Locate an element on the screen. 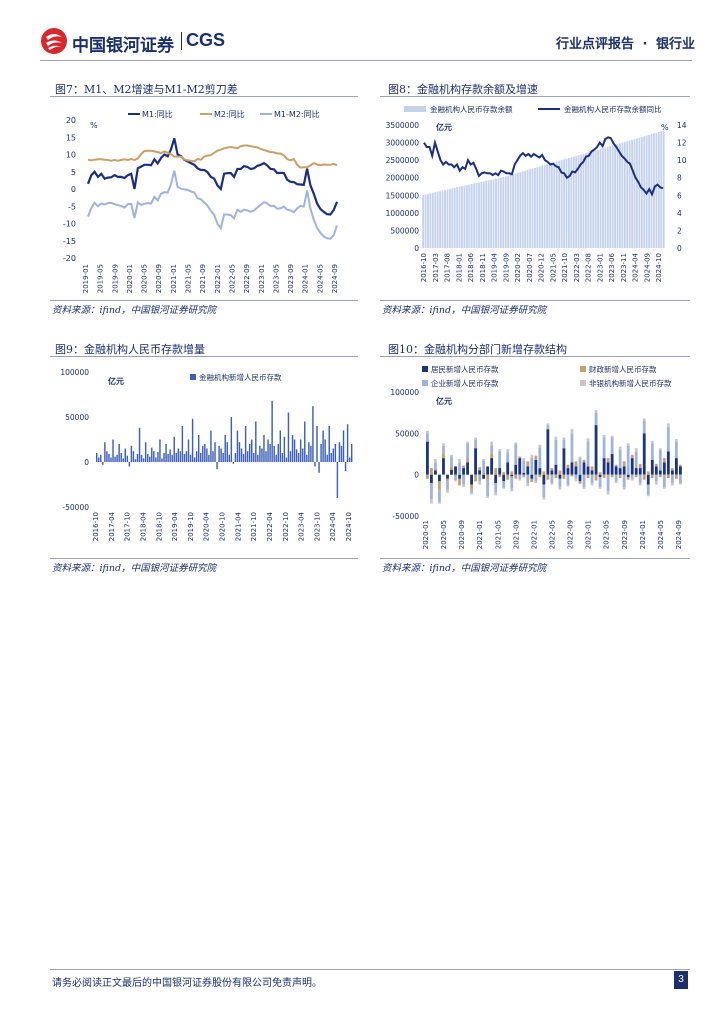  x-tick-label: 2018-06 is located at coordinates (471, 267).